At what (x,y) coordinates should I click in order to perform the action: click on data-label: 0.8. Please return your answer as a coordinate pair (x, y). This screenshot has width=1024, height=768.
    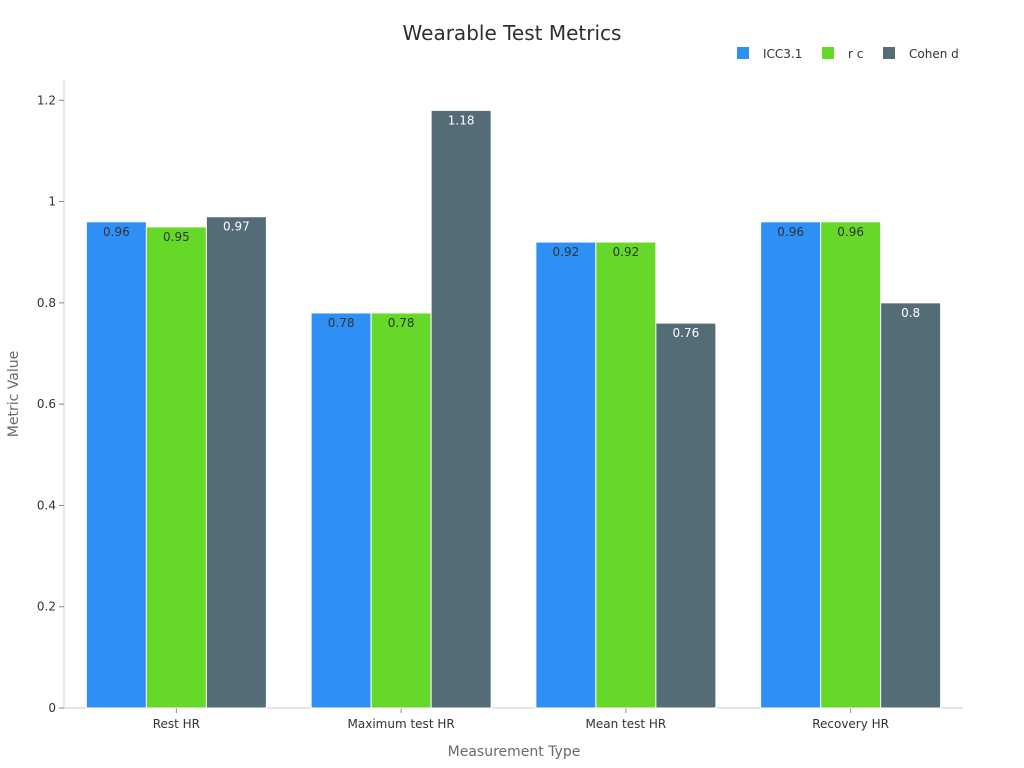
    Looking at the image, I should click on (910, 313).